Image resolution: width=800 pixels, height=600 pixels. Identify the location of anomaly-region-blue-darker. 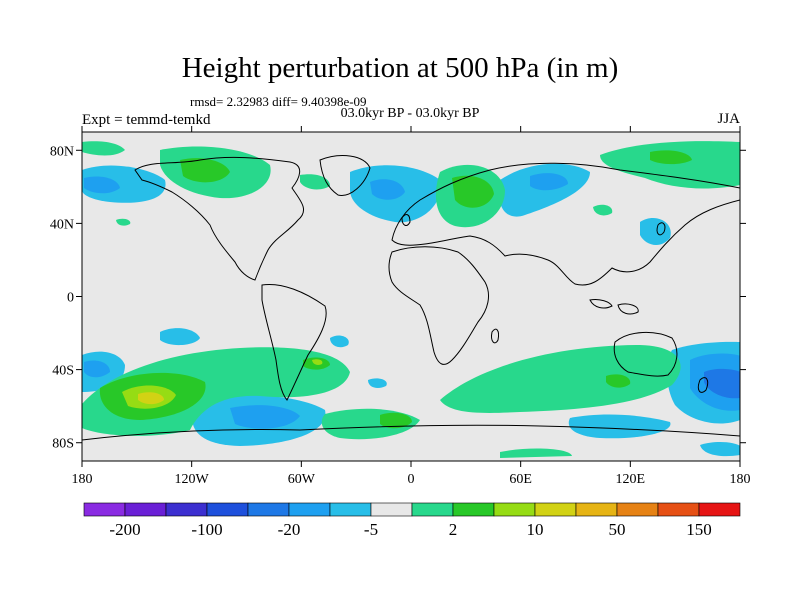
(722, 383).